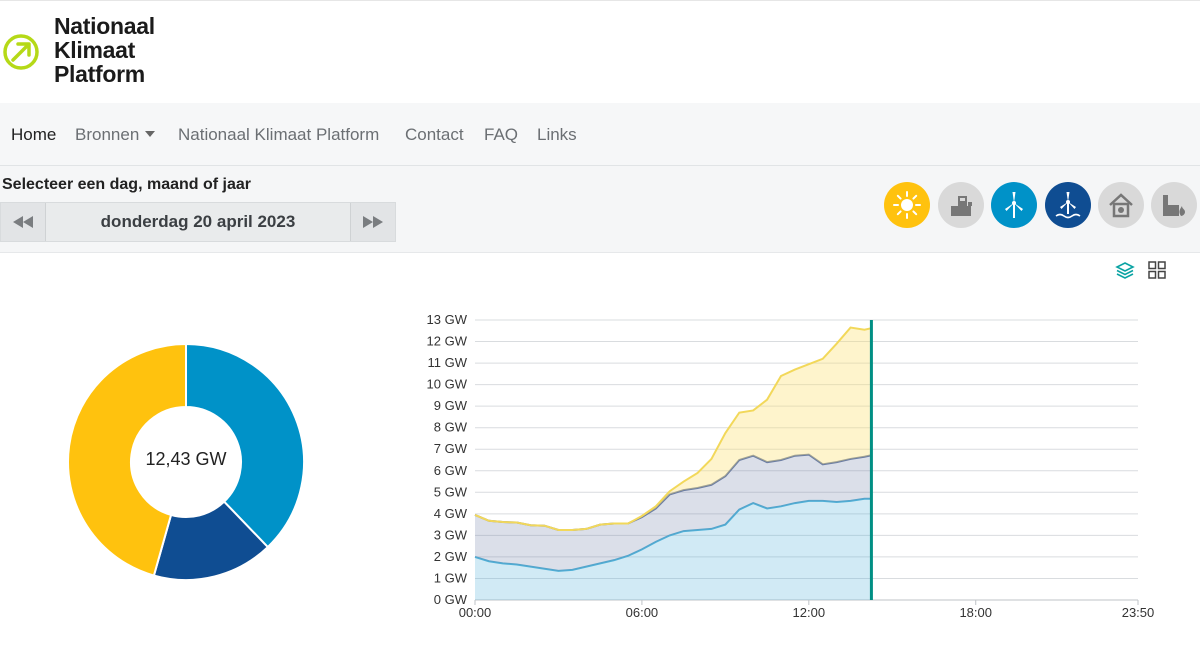 The width and height of the screenshot is (1200, 649). I want to click on source-house-button, so click(1121, 205).